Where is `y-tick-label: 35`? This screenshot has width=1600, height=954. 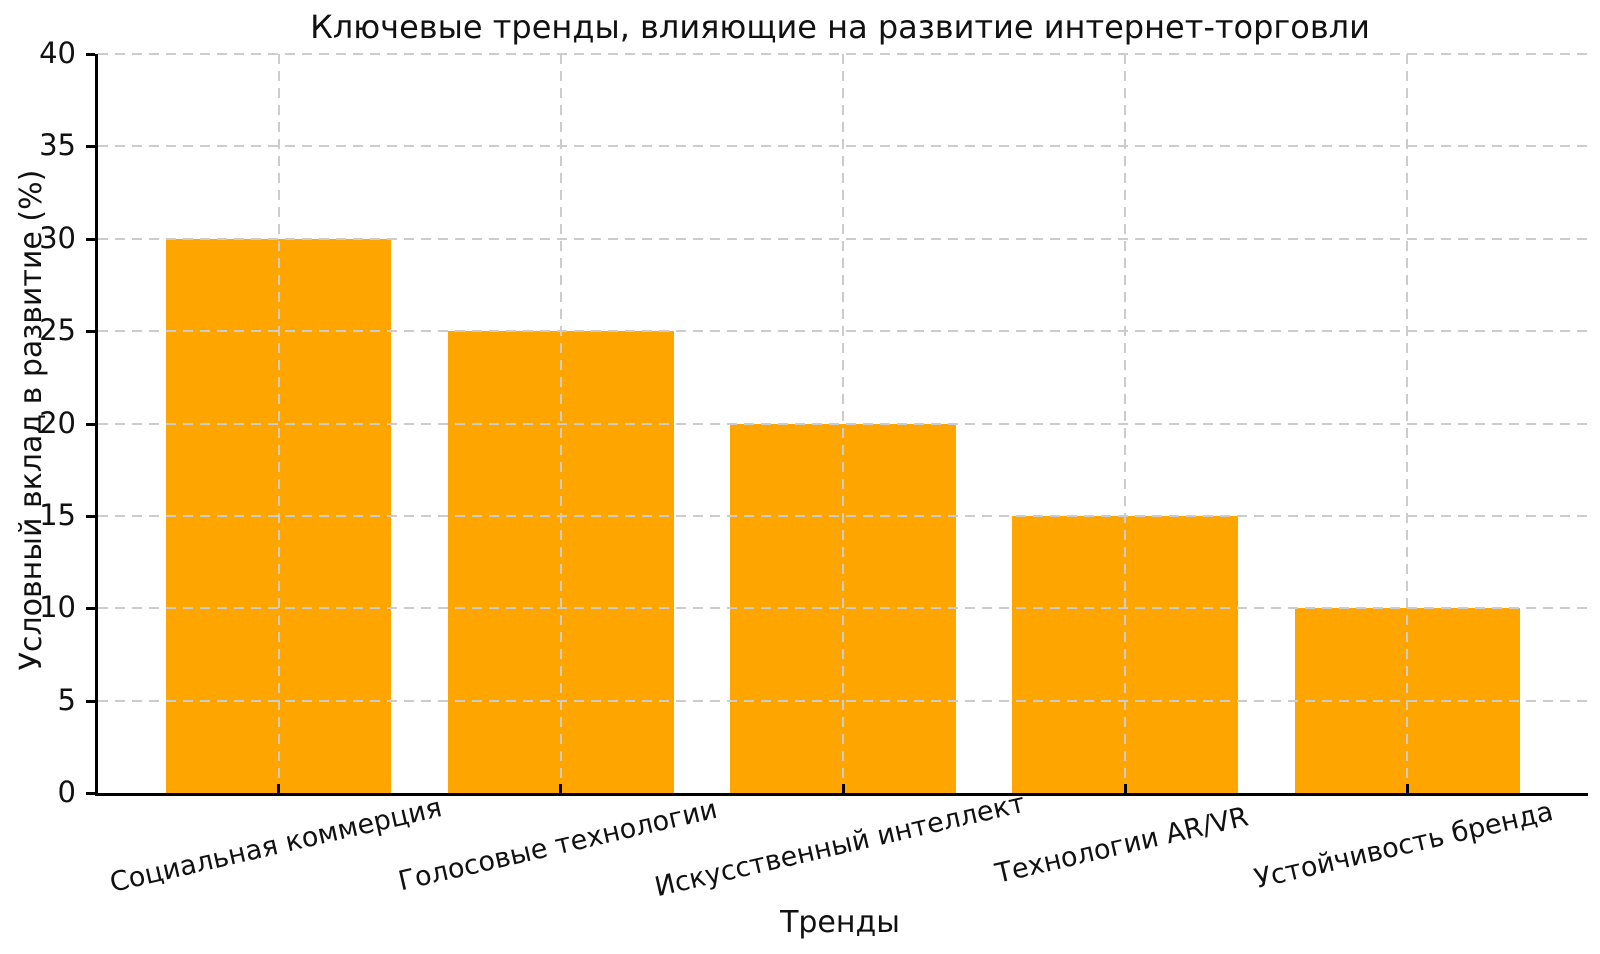
y-tick-label: 35 is located at coordinates (57, 145).